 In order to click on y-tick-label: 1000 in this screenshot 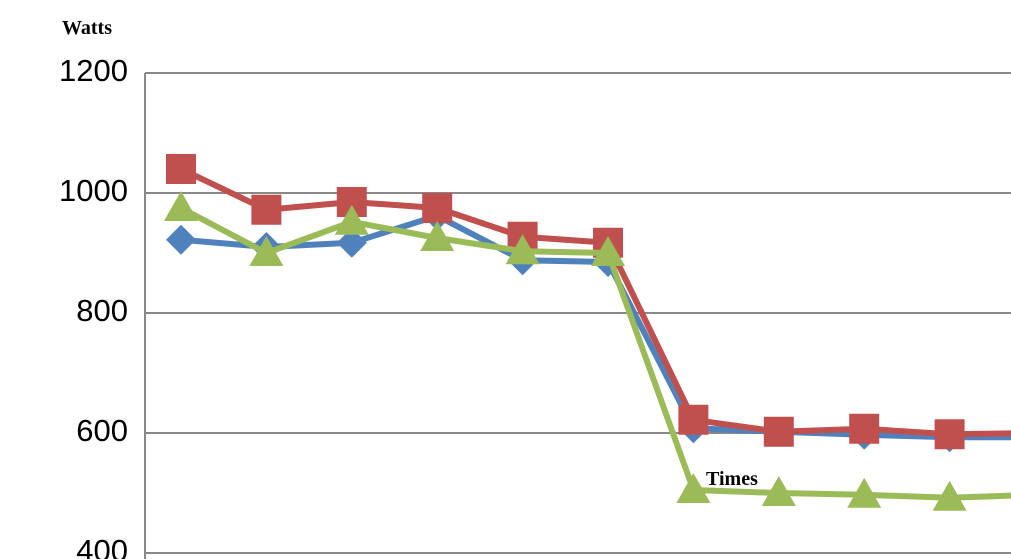, I will do `click(93, 190)`.